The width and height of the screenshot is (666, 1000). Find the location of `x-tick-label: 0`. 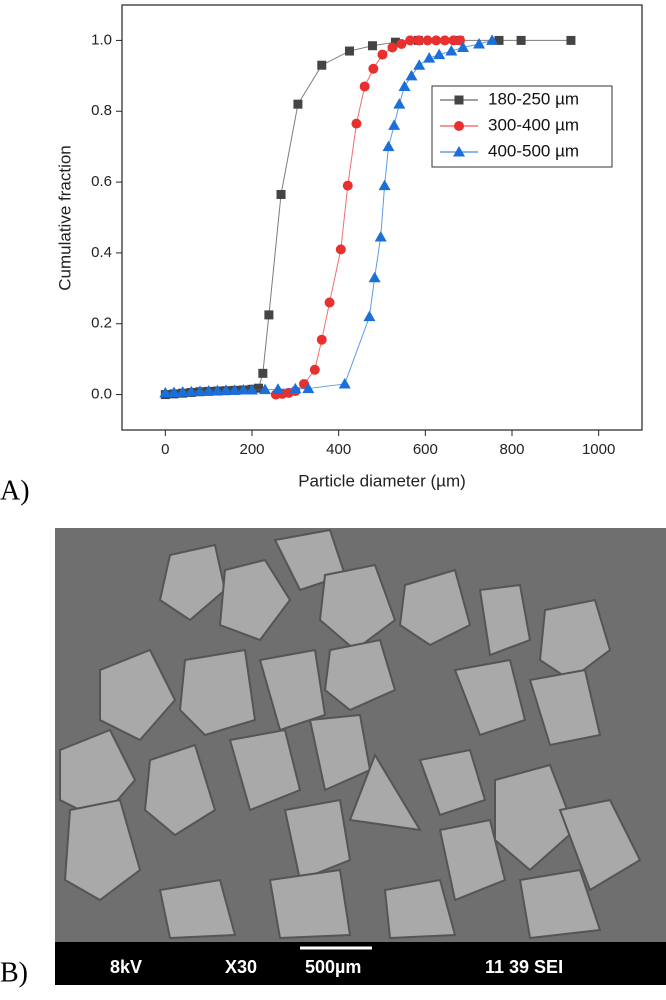

x-tick-label: 0 is located at coordinates (165, 449).